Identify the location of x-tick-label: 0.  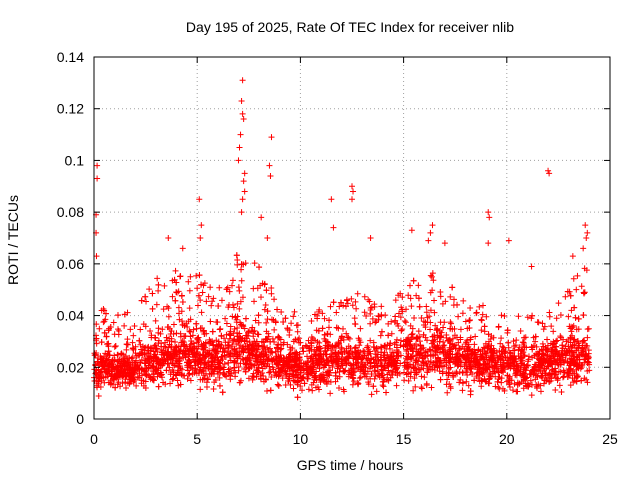
(94, 439).